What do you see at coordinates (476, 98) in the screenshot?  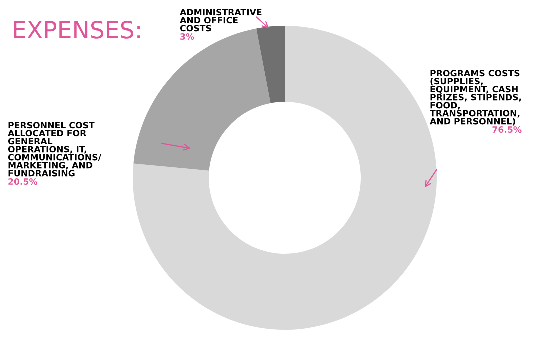 I see `slice-label: PROGRAMS COSTS (SUPPLIES, EQUIPMENT, CASH PRIZES, STIPENDS, FOOD, TRANSPORTATION, AND PERSONNEL)` at bounding box center [476, 98].